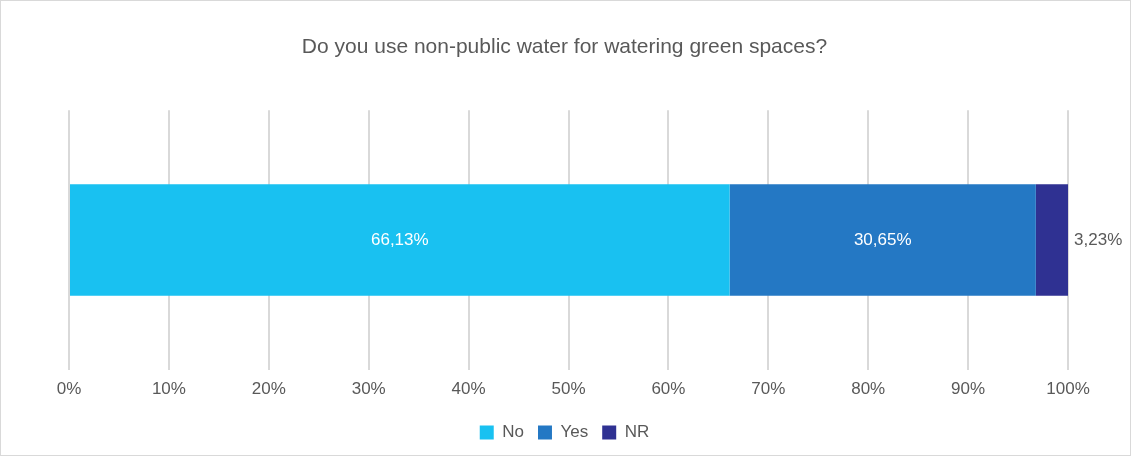  I want to click on data-label: 30,65%, so click(882, 239).